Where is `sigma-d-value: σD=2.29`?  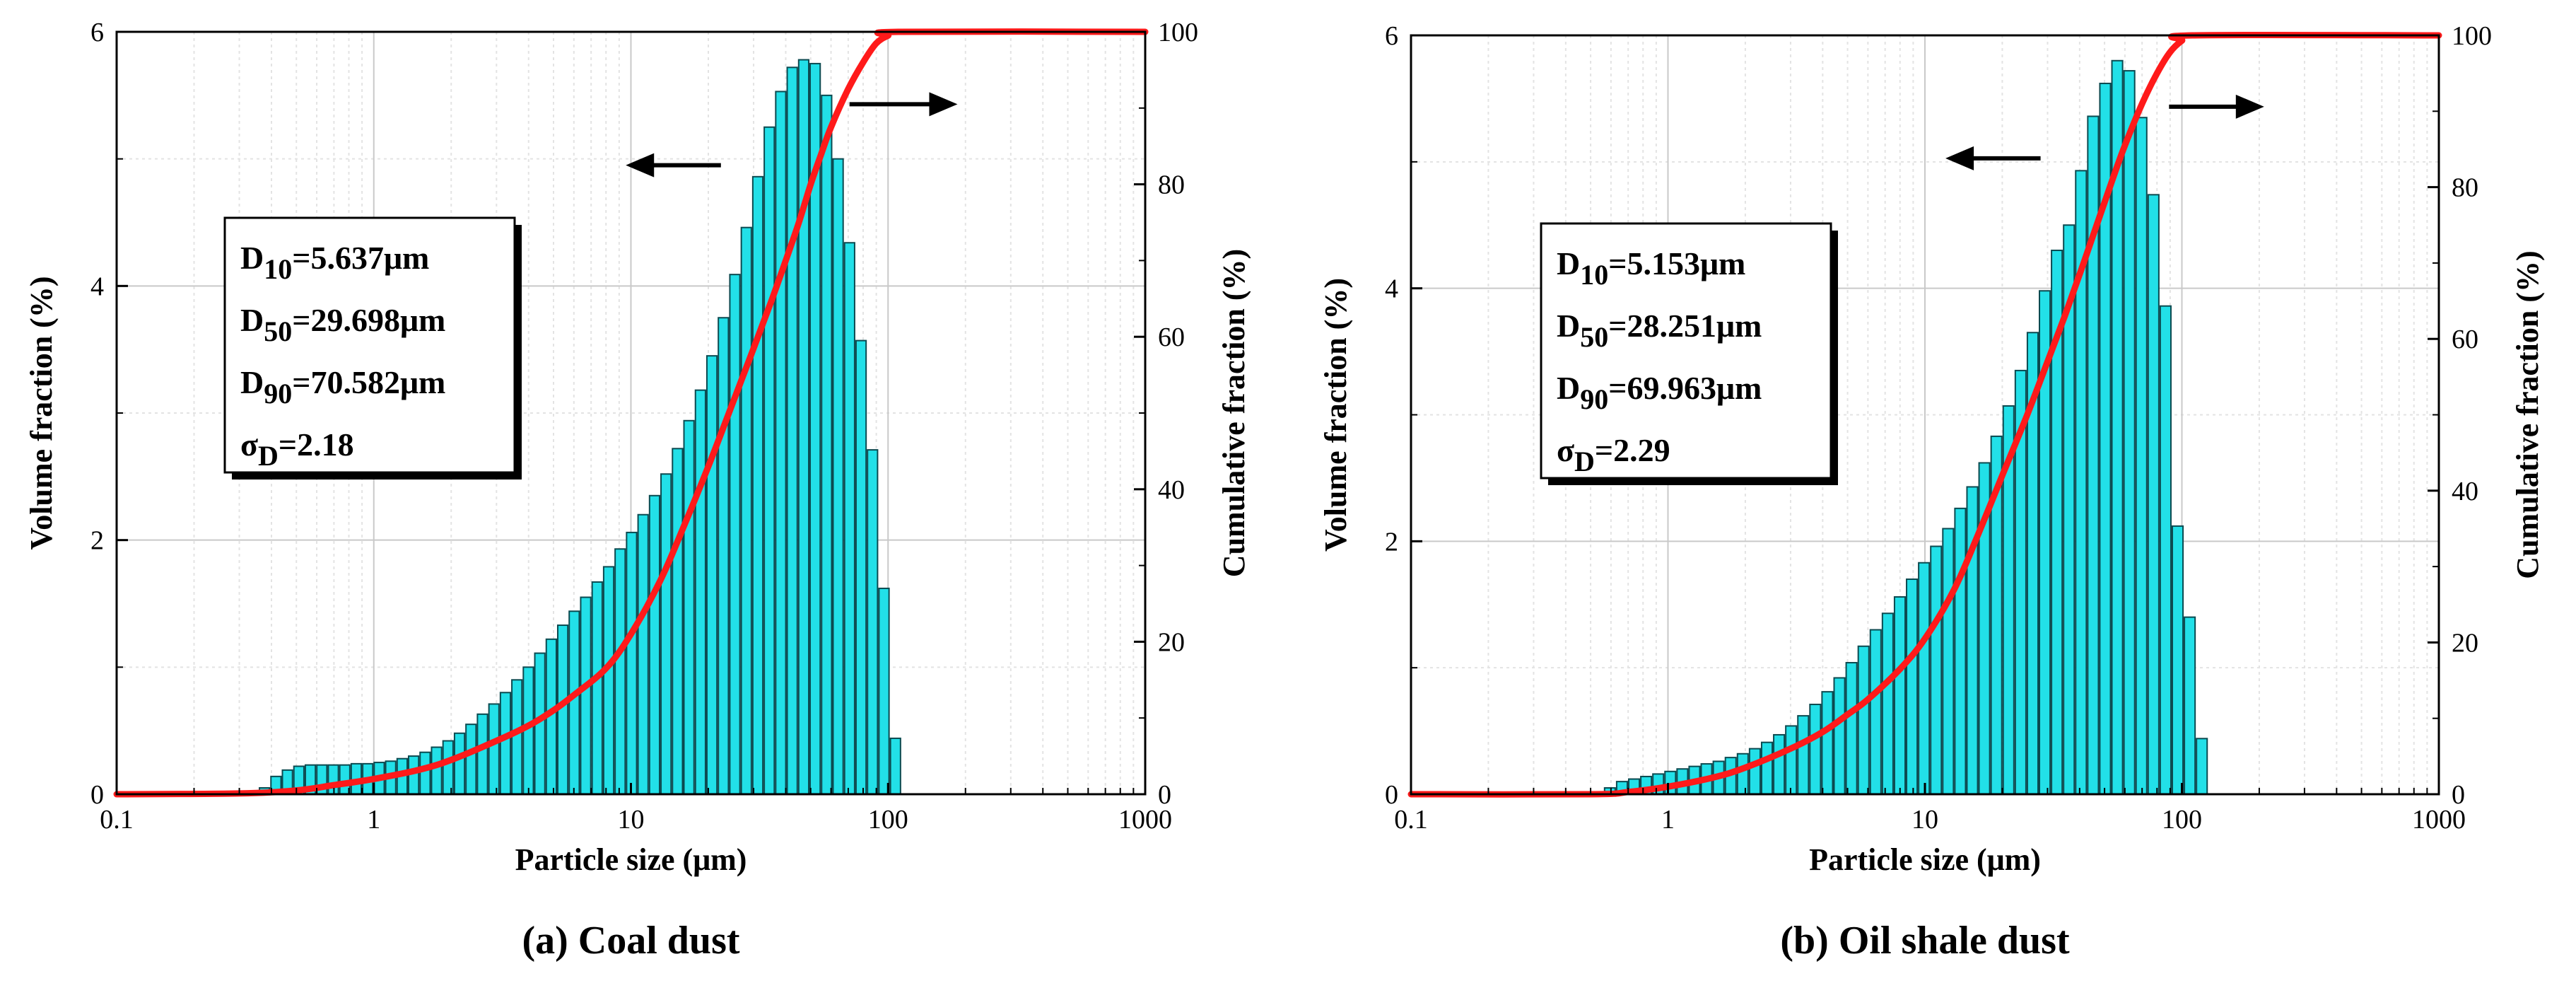
sigma-d-value: σD=2.29 is located at coordinates (1614, 454).